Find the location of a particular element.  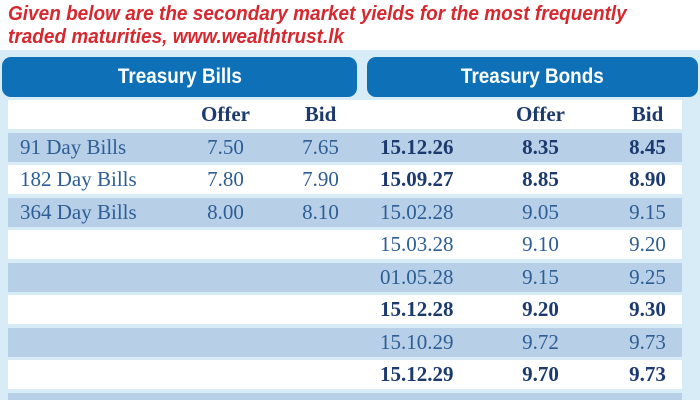

bond-maturity-cell: 15.10.29 is located at coordinates (417, 341).